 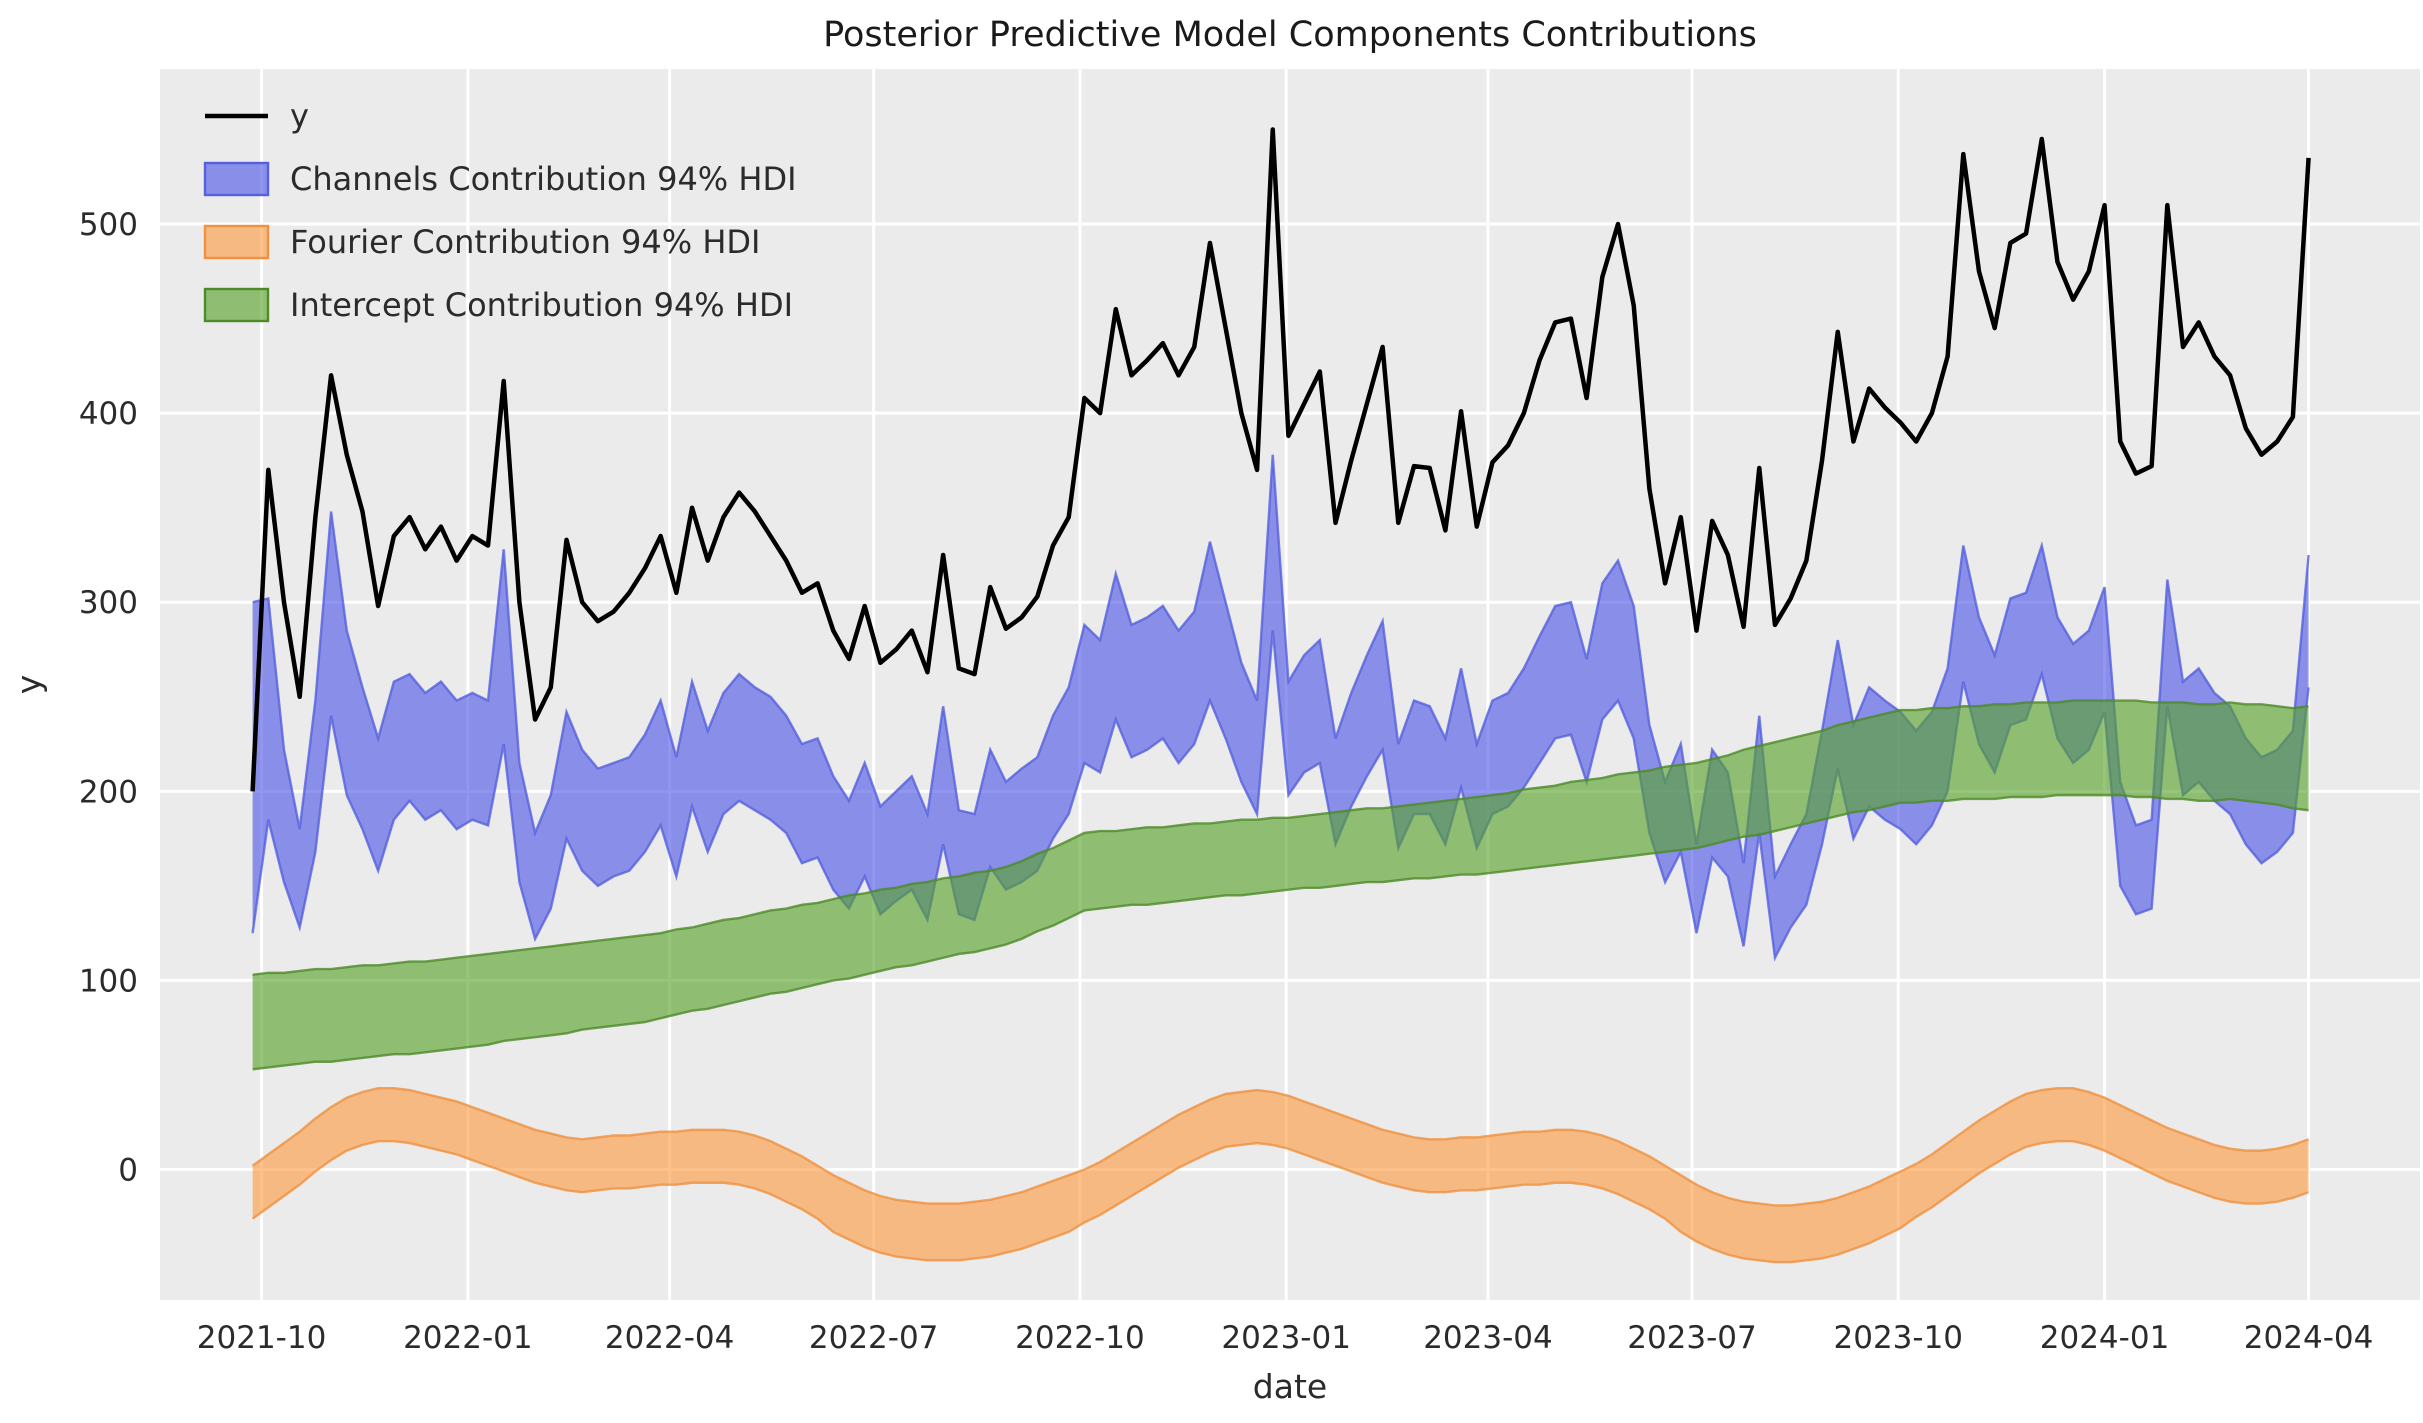 I want to click on x-tick-2022-07: 2022-07, so click(x=874, y=1338).